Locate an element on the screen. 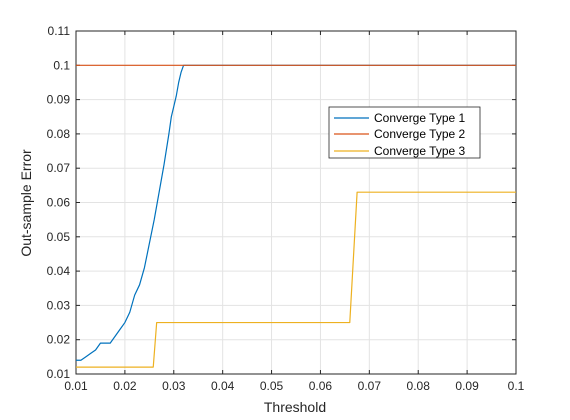 This screenshot has width=570, height=420. y-tick-label: 0.07 is located at coordinates (59, 168).